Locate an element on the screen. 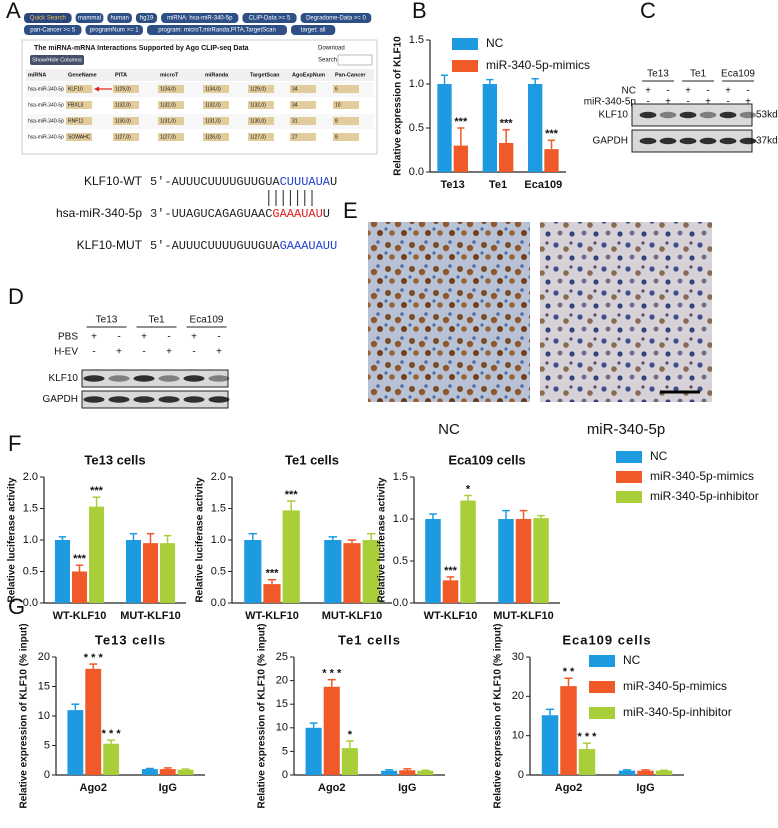 This screenshot has height=828, width=778. filter-button-label: Degradome-Data >= 0 is located at coordinates (336, 19).